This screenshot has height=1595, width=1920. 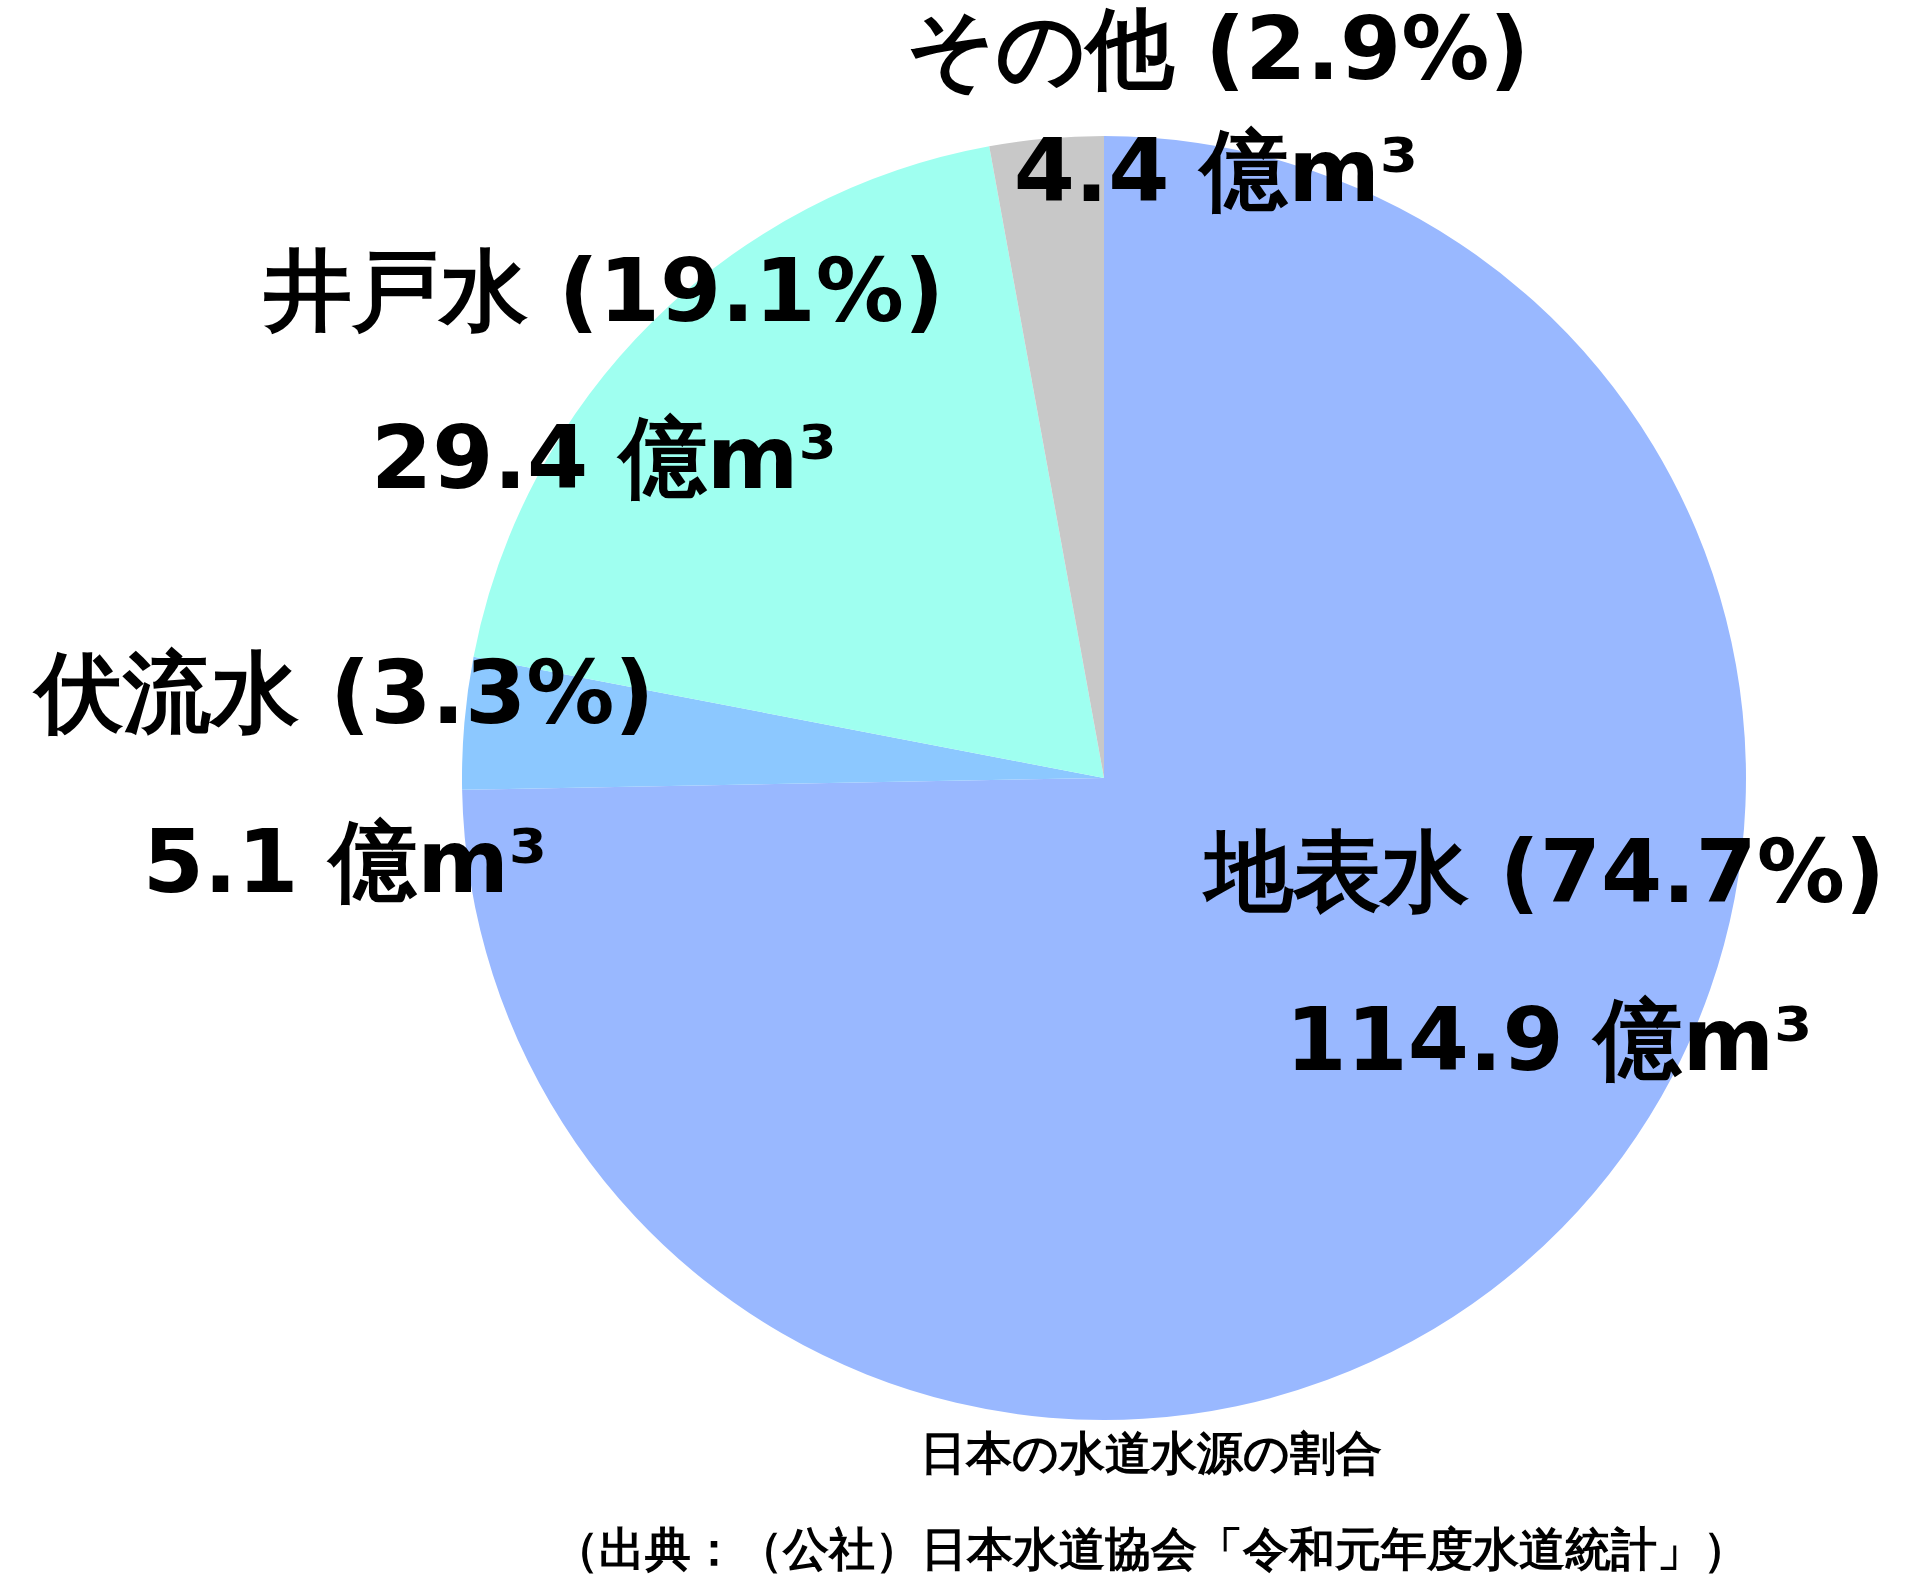 I want to click on slice-label: 伏流水 (3.3%), so click(x=343, y=692).